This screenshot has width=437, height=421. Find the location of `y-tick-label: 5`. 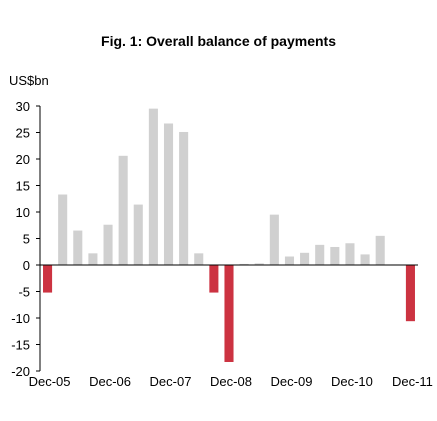

y-tick-label: 5 is located at coordinates (26, 239).